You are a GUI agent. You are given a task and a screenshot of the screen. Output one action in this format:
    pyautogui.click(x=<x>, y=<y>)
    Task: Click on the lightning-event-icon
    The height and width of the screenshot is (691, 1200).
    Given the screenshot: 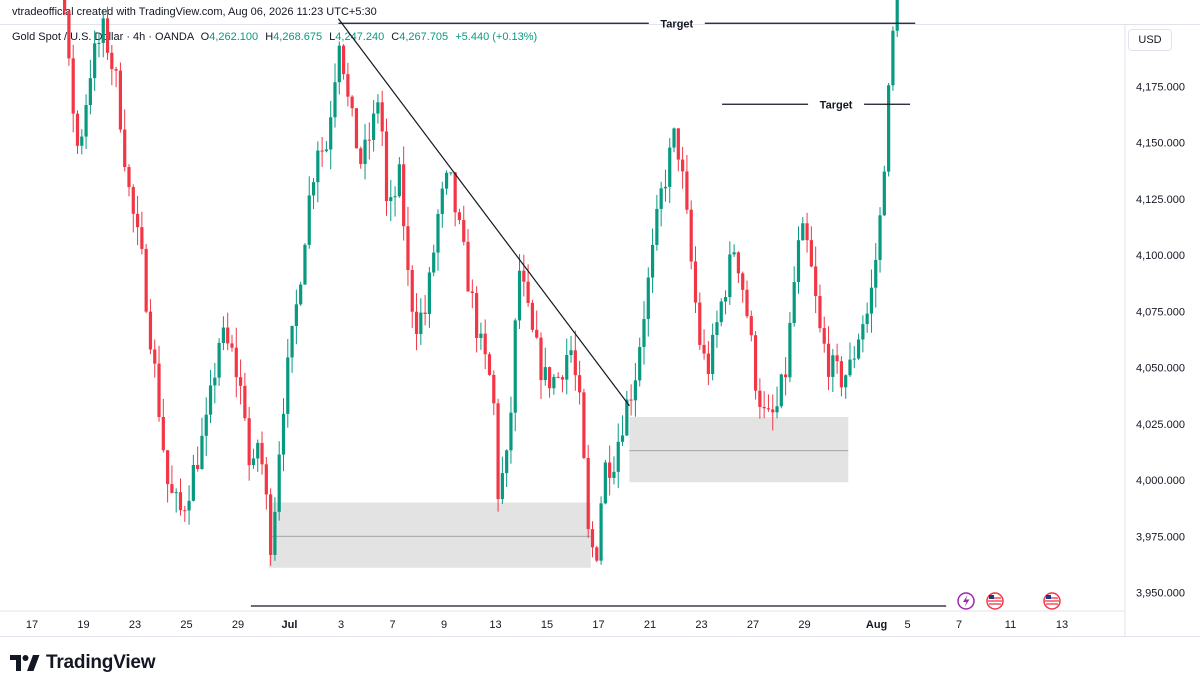 What is the action you would take?
    pyautogui.click(x=966, y=601)
    